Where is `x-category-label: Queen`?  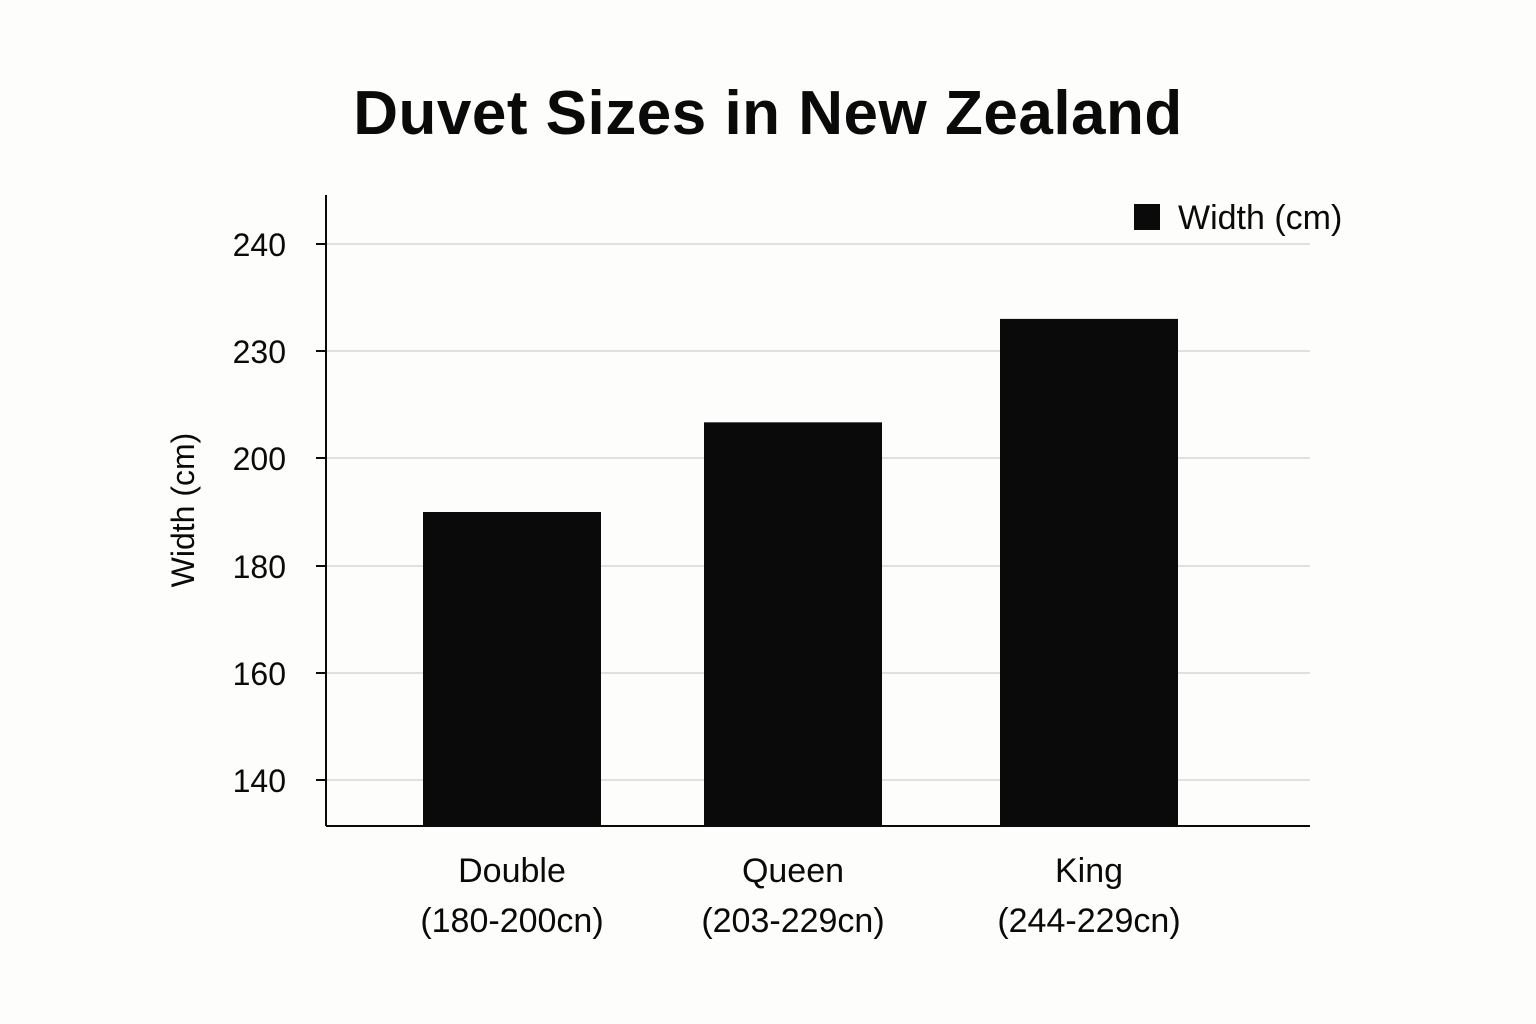 x-category-label: Queen is located at coordinates (793, 871).